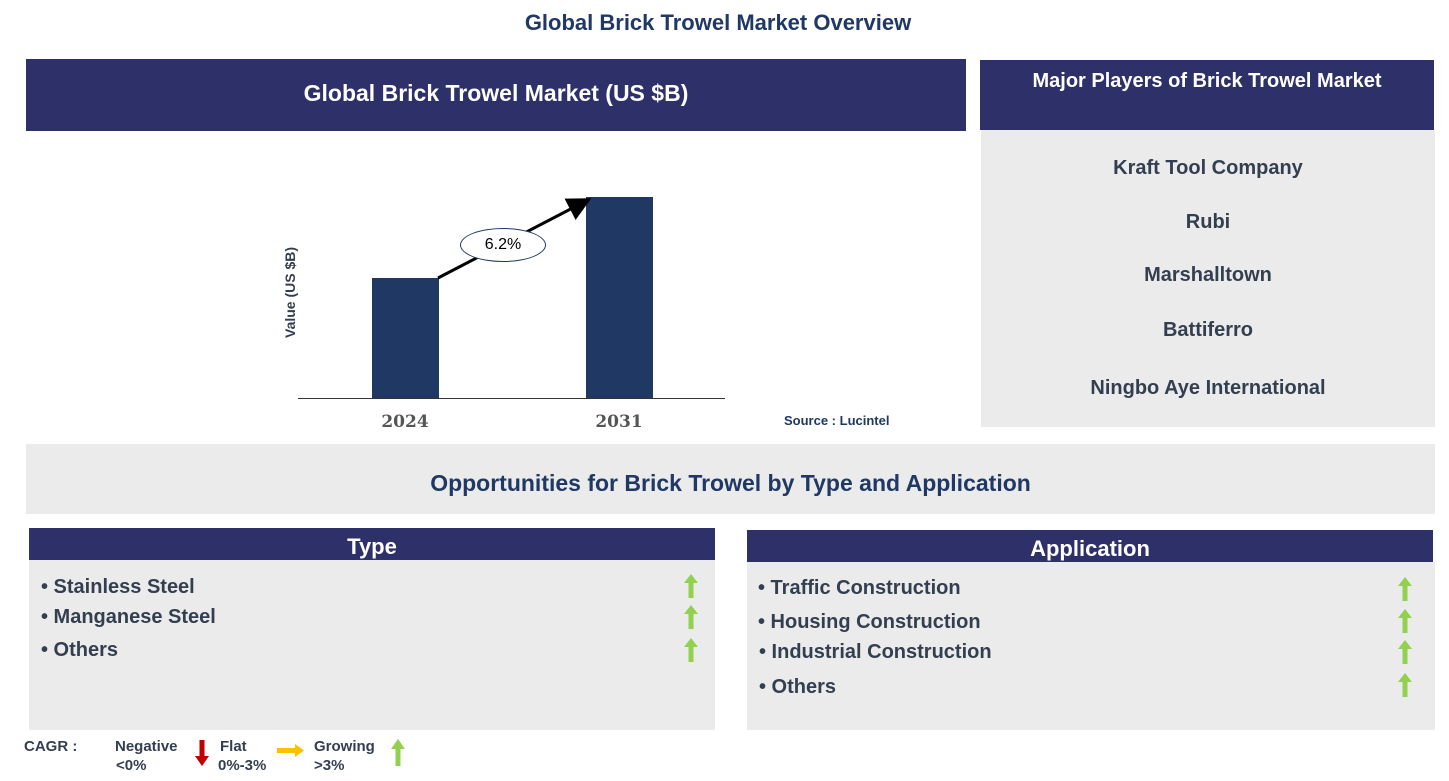 The image size is (1449, 781). What do you see at coordinates (798, 687) in the screenshot?
I see `application-item: • Others` at bounding box center [798, 687].